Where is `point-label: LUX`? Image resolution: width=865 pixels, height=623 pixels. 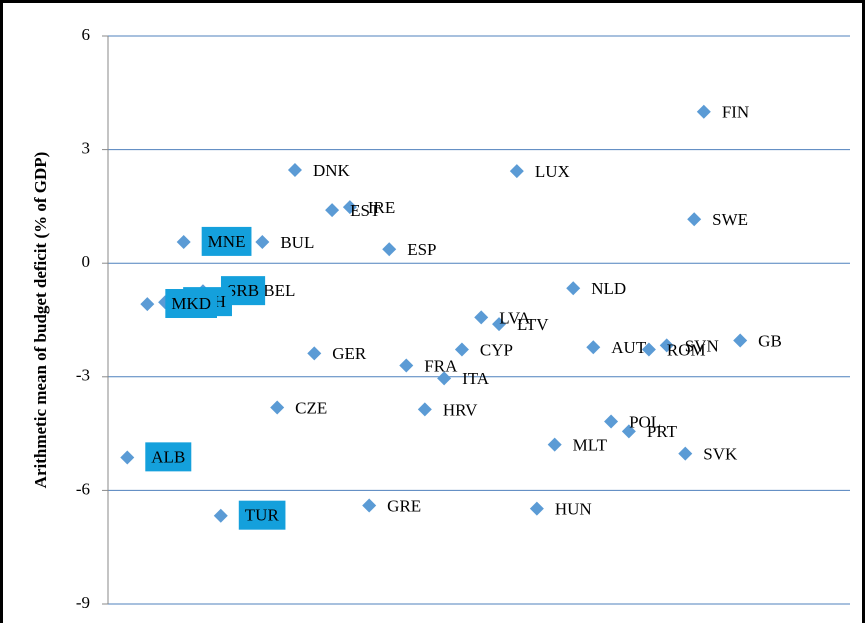 point-label: LUX is located at coordinates (552, 171).